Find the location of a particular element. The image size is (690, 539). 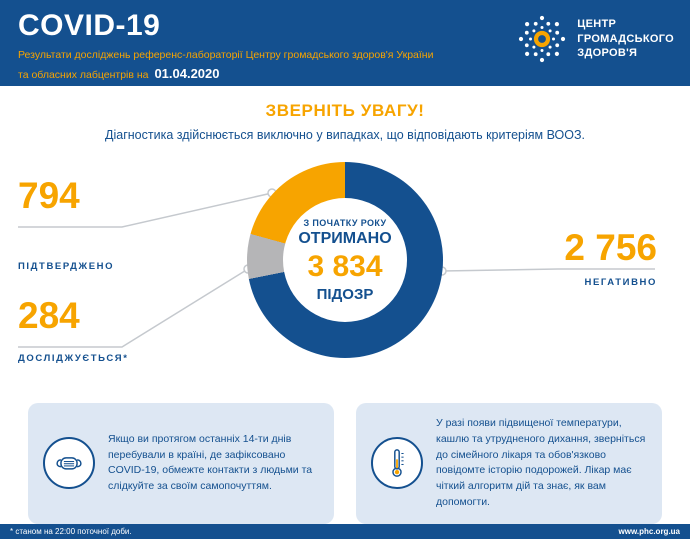

subtitle-line2: та обласних лабцентрів на is located at coordinates (83, 74).